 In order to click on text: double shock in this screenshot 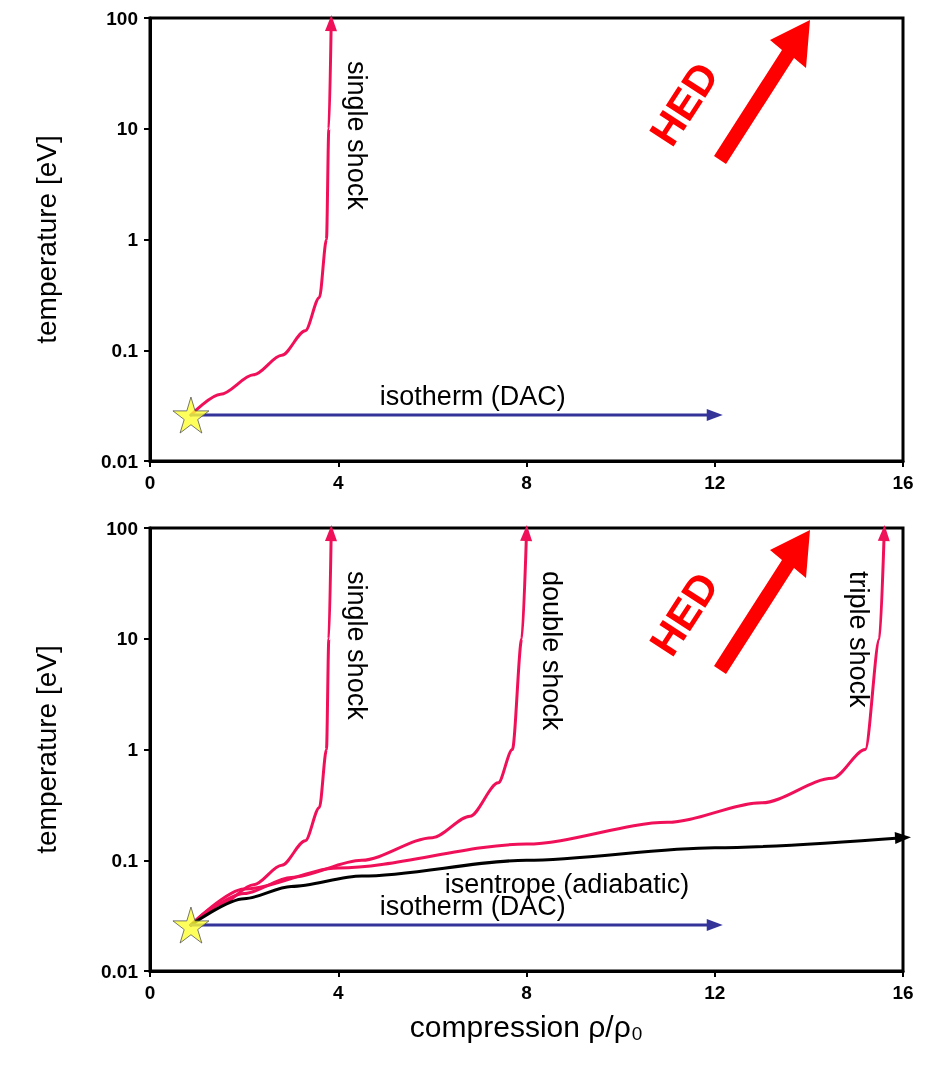, I will do `click(552, 651)`.